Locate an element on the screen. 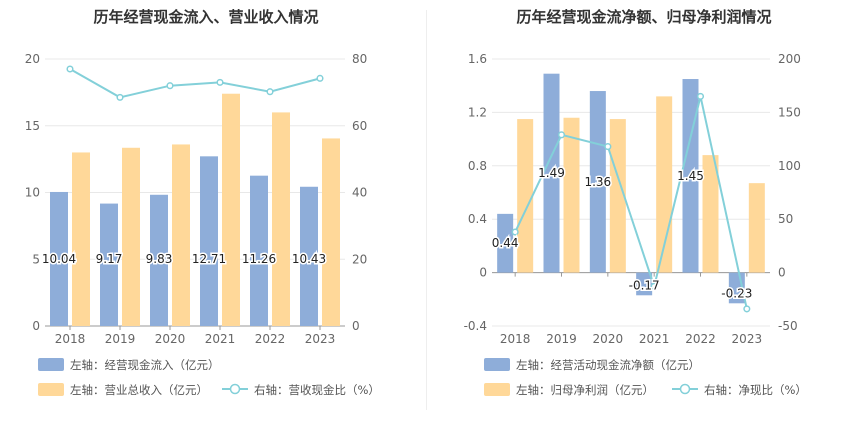  y-right-tick-label: 60 is located at coordinates (359, 126).